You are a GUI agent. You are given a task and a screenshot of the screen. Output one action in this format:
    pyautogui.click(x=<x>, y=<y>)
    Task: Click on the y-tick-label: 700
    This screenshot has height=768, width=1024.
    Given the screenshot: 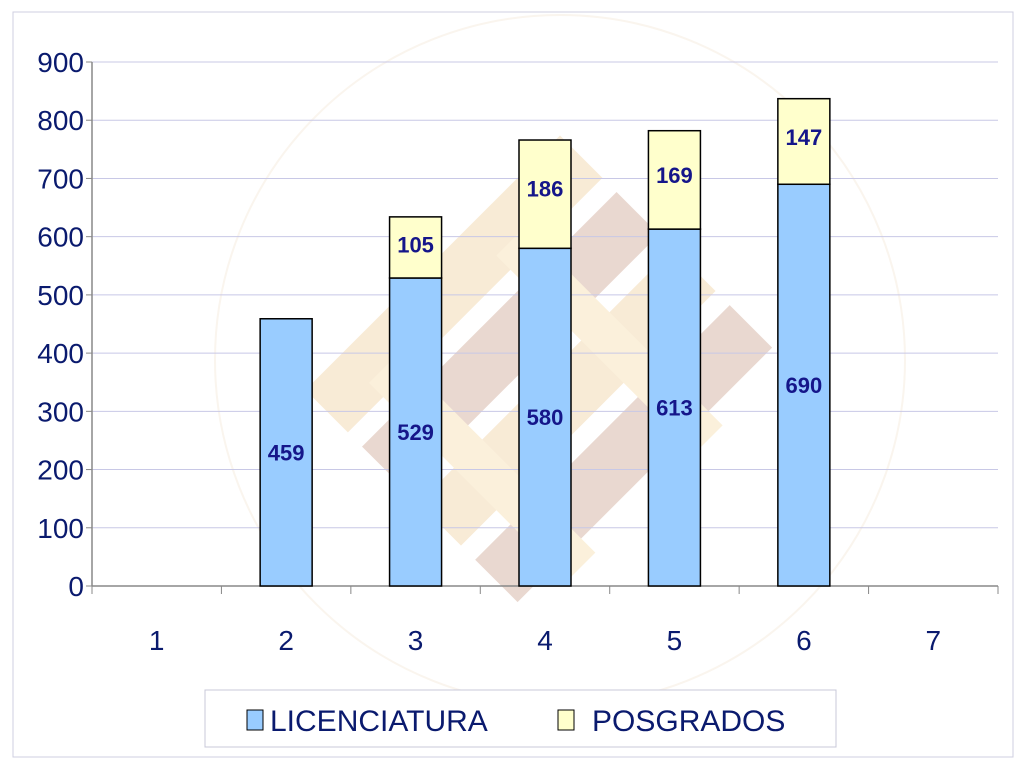 What is the action you would take?
    pyautogui.click(x=60, y=178)
    